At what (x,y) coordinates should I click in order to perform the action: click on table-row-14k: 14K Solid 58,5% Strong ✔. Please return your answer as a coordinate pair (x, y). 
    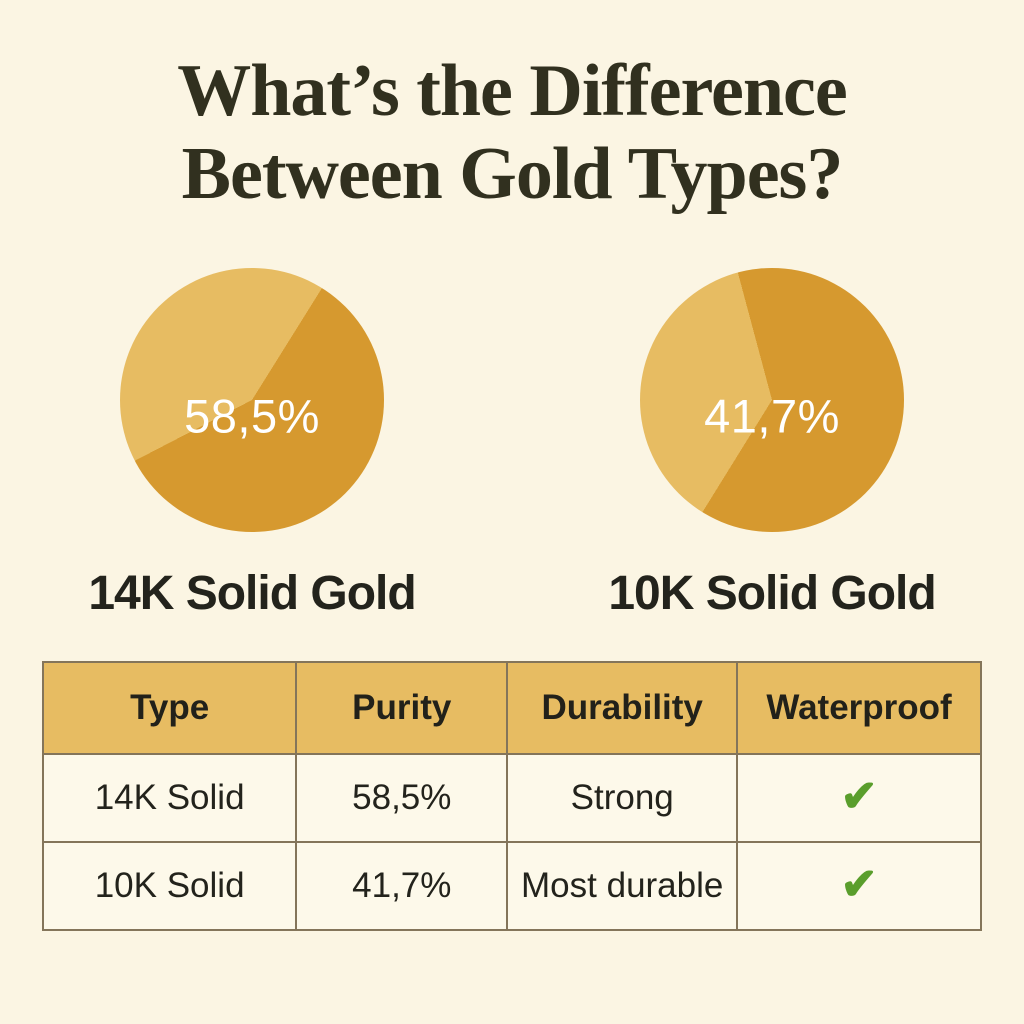
    Looking at the image, I should click on (511, 797).